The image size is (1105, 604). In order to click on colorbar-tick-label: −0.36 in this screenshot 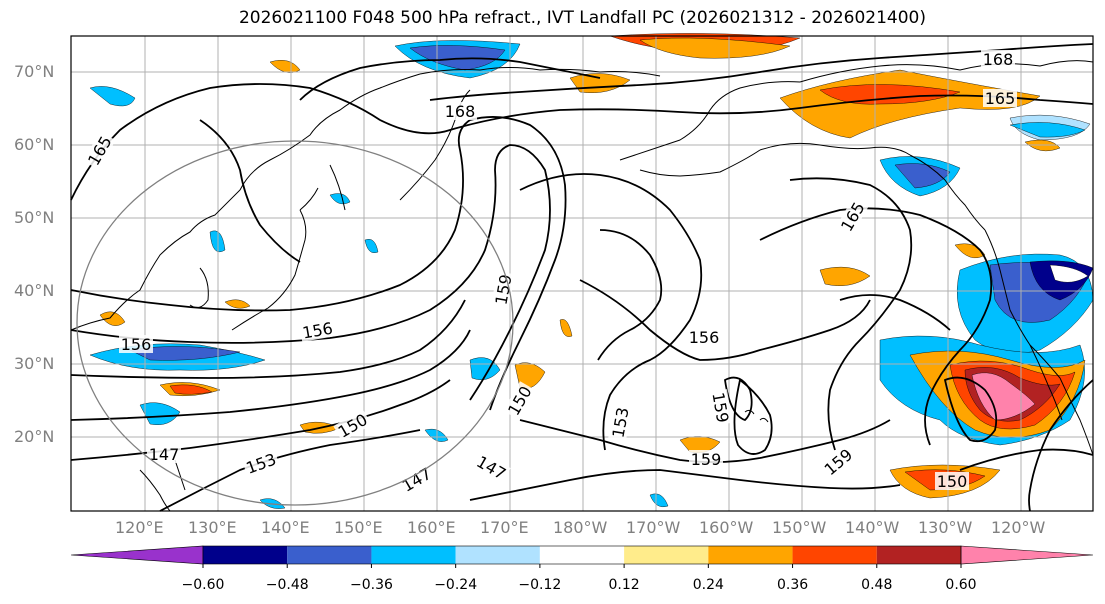, I will do `click(371, 585)`.